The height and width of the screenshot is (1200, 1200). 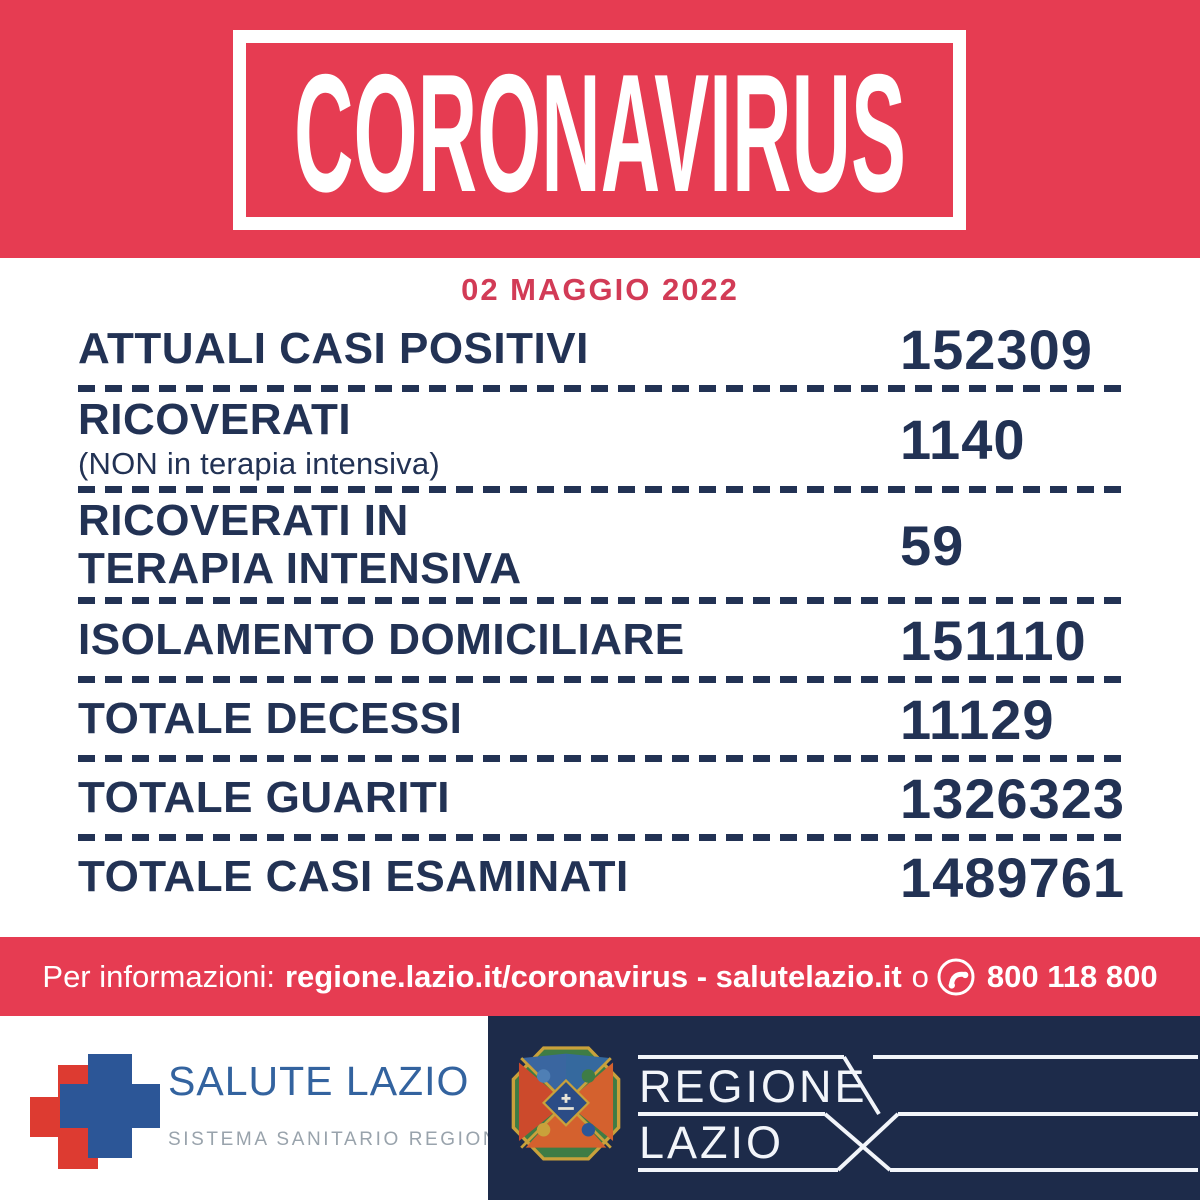 I want to click on row-value: 1140, so click(x=963, y=439).